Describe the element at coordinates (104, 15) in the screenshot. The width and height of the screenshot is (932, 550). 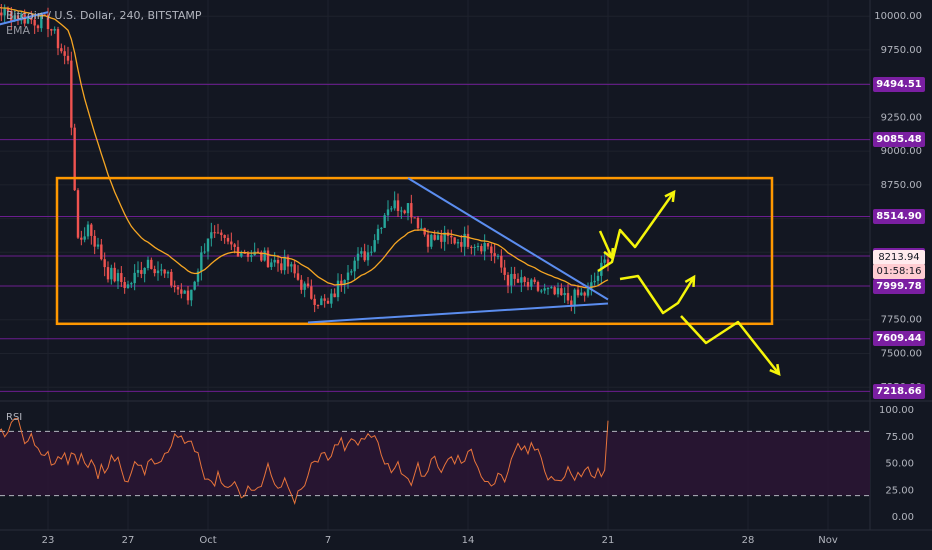
I see `symbol-title: Bitcoin / U.S. Dollar, 240, BITSTAMP` at that location.